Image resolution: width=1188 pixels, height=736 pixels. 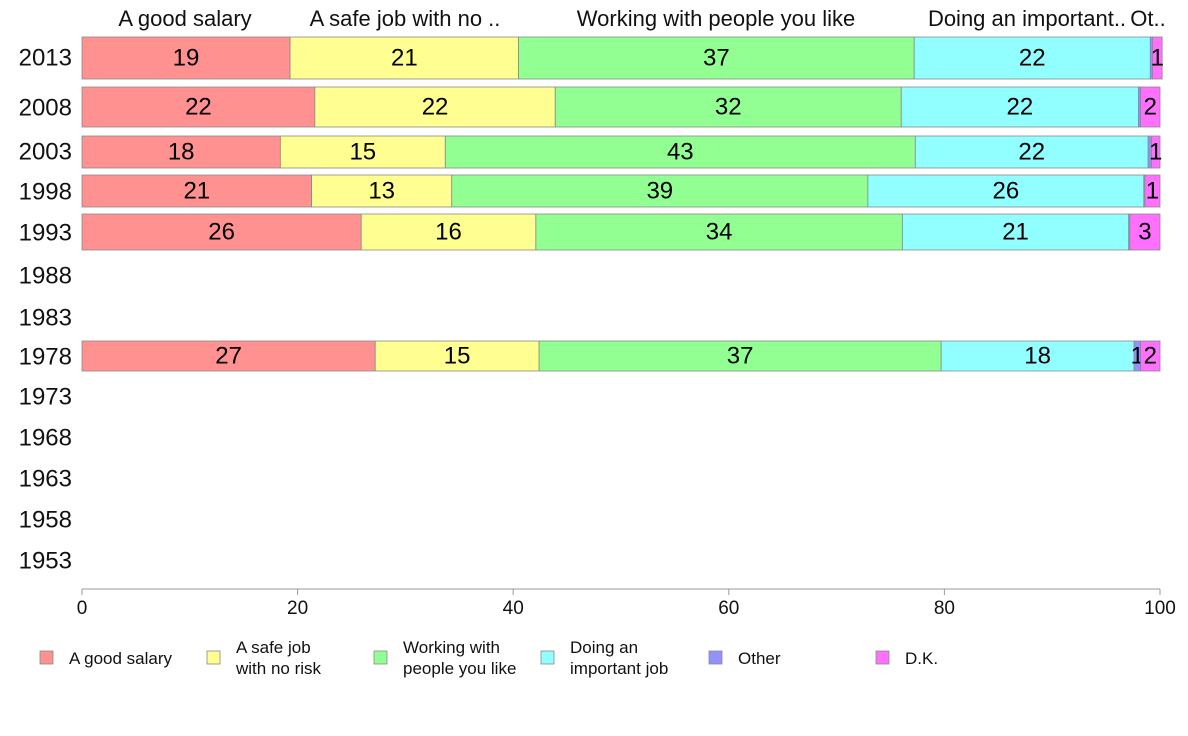 What do you see at coordinates (619, 668) in the screenshot?
I see `legend-label: important job` at bounding box center [619, 668].